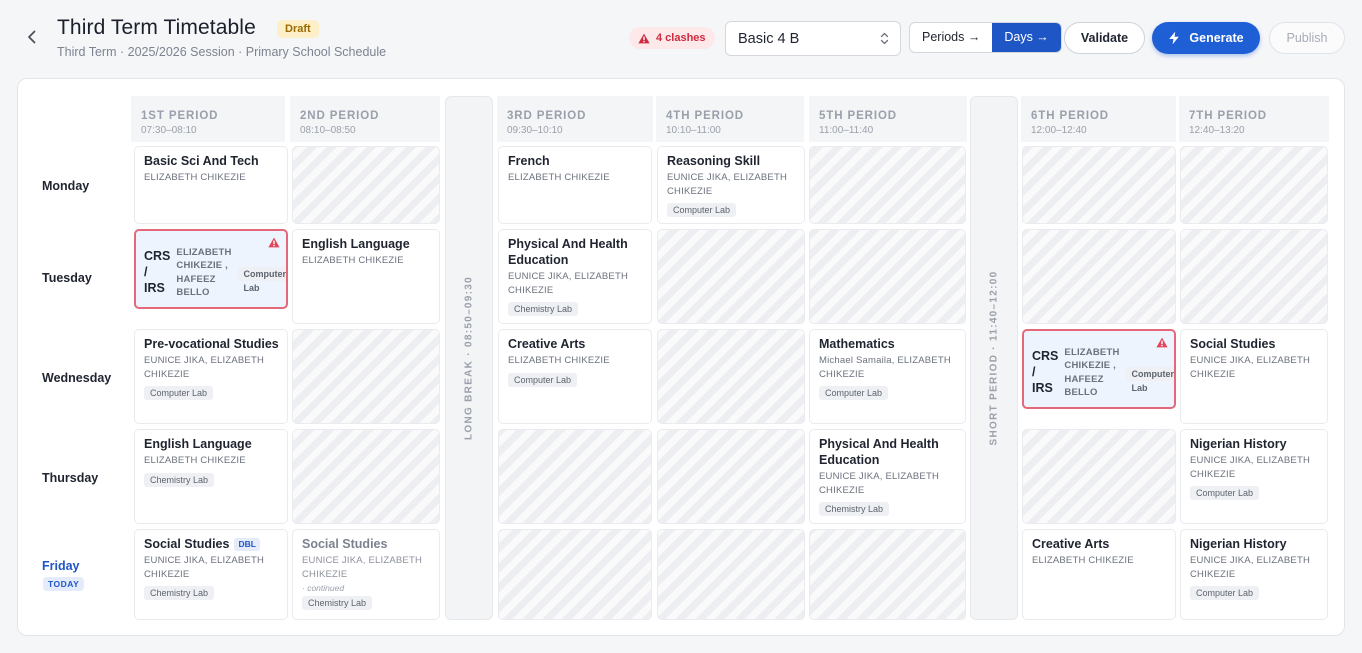  I want to click on period-name: 2ND PERIOD, so click(340, 116).